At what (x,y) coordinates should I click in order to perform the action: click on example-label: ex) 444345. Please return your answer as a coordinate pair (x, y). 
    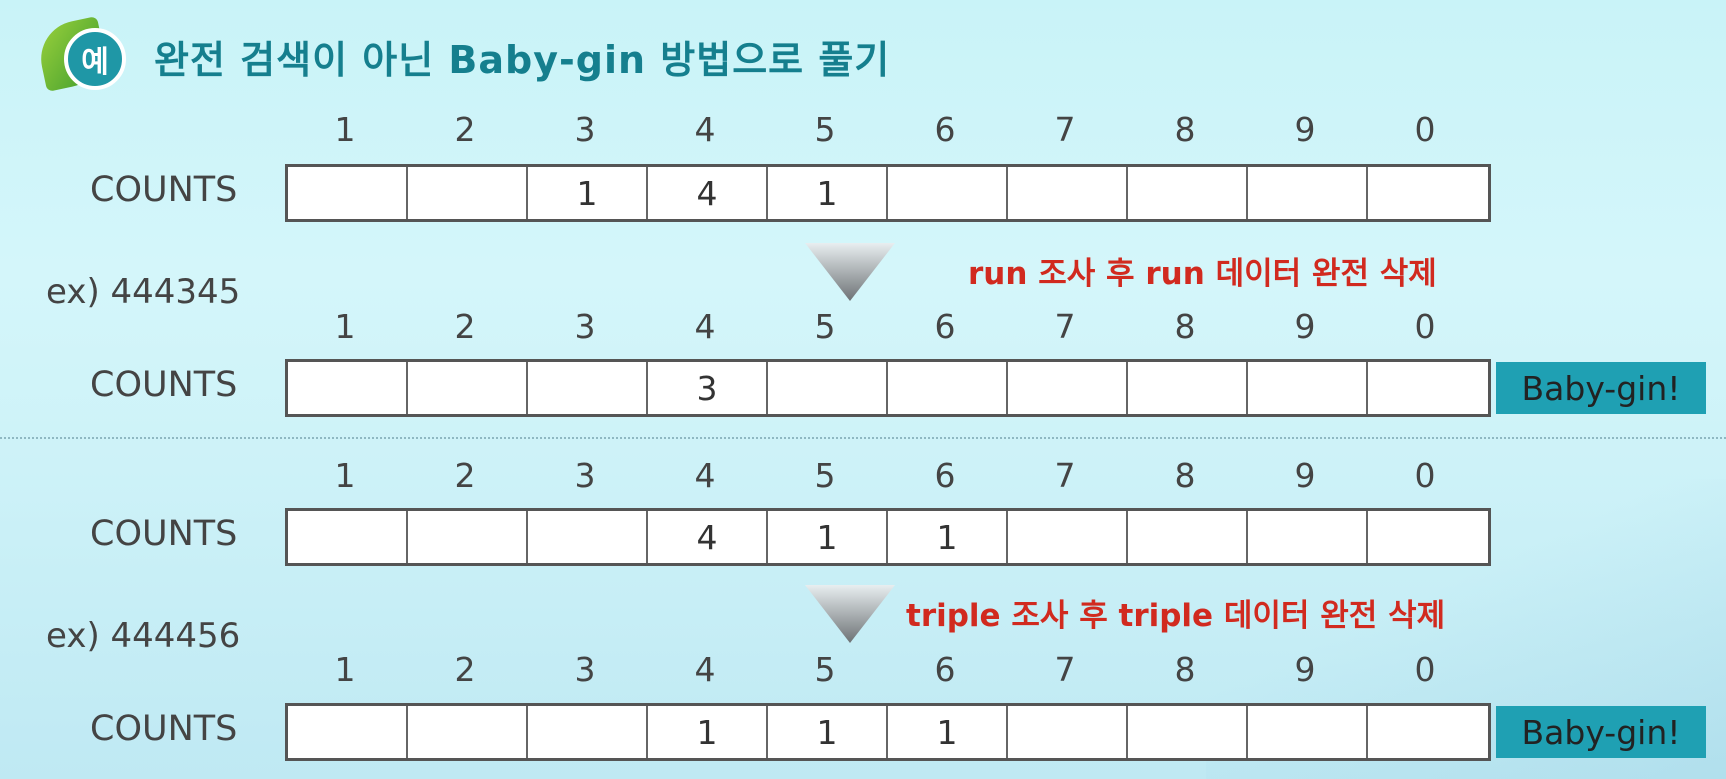
    Looking at the image, I should click on (143, 292).